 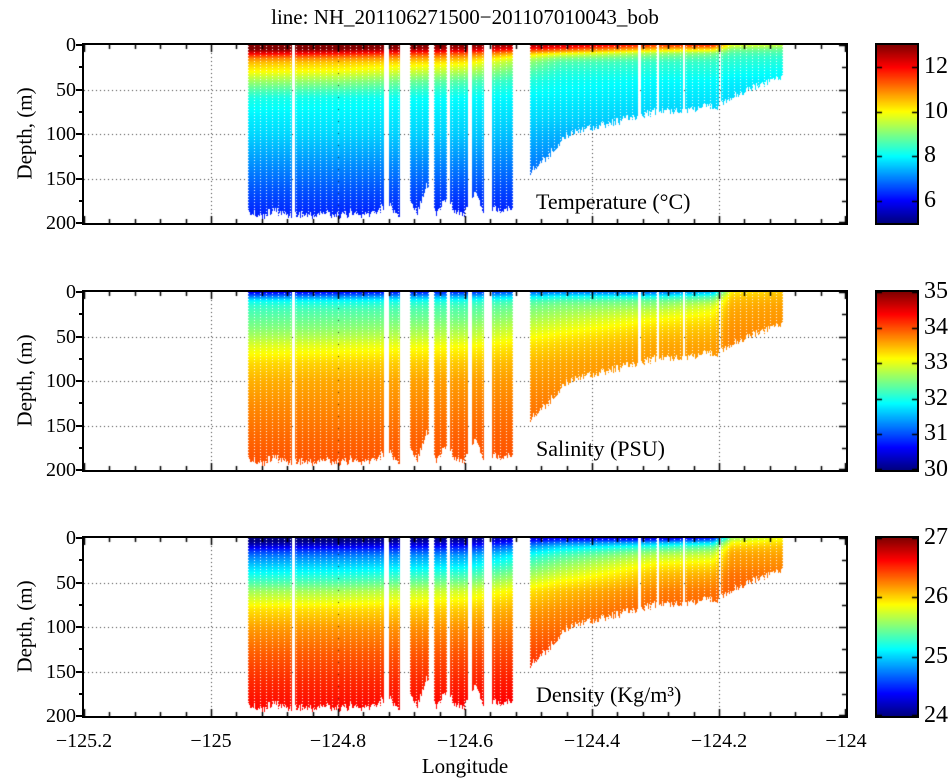 I want to click on colorbar-tick-label: 32, so click(x=936, y=397).